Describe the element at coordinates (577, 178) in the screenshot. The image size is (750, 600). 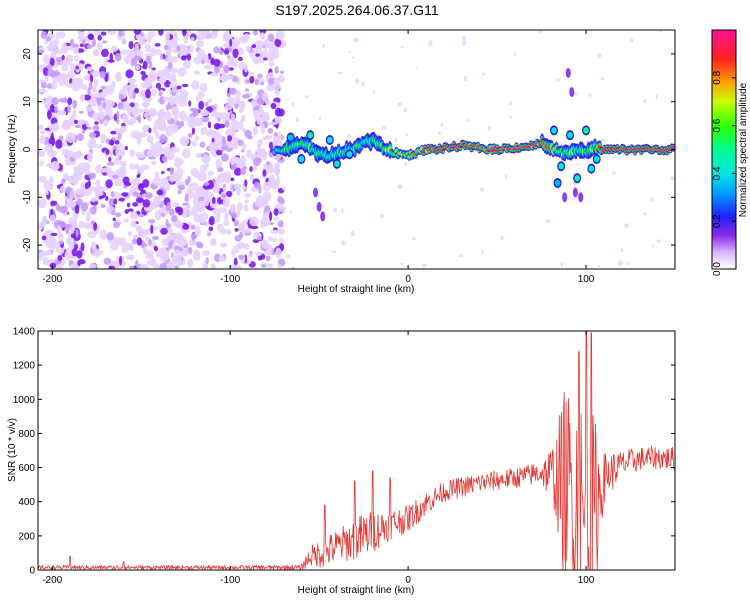
I see `track-blob` at that location.